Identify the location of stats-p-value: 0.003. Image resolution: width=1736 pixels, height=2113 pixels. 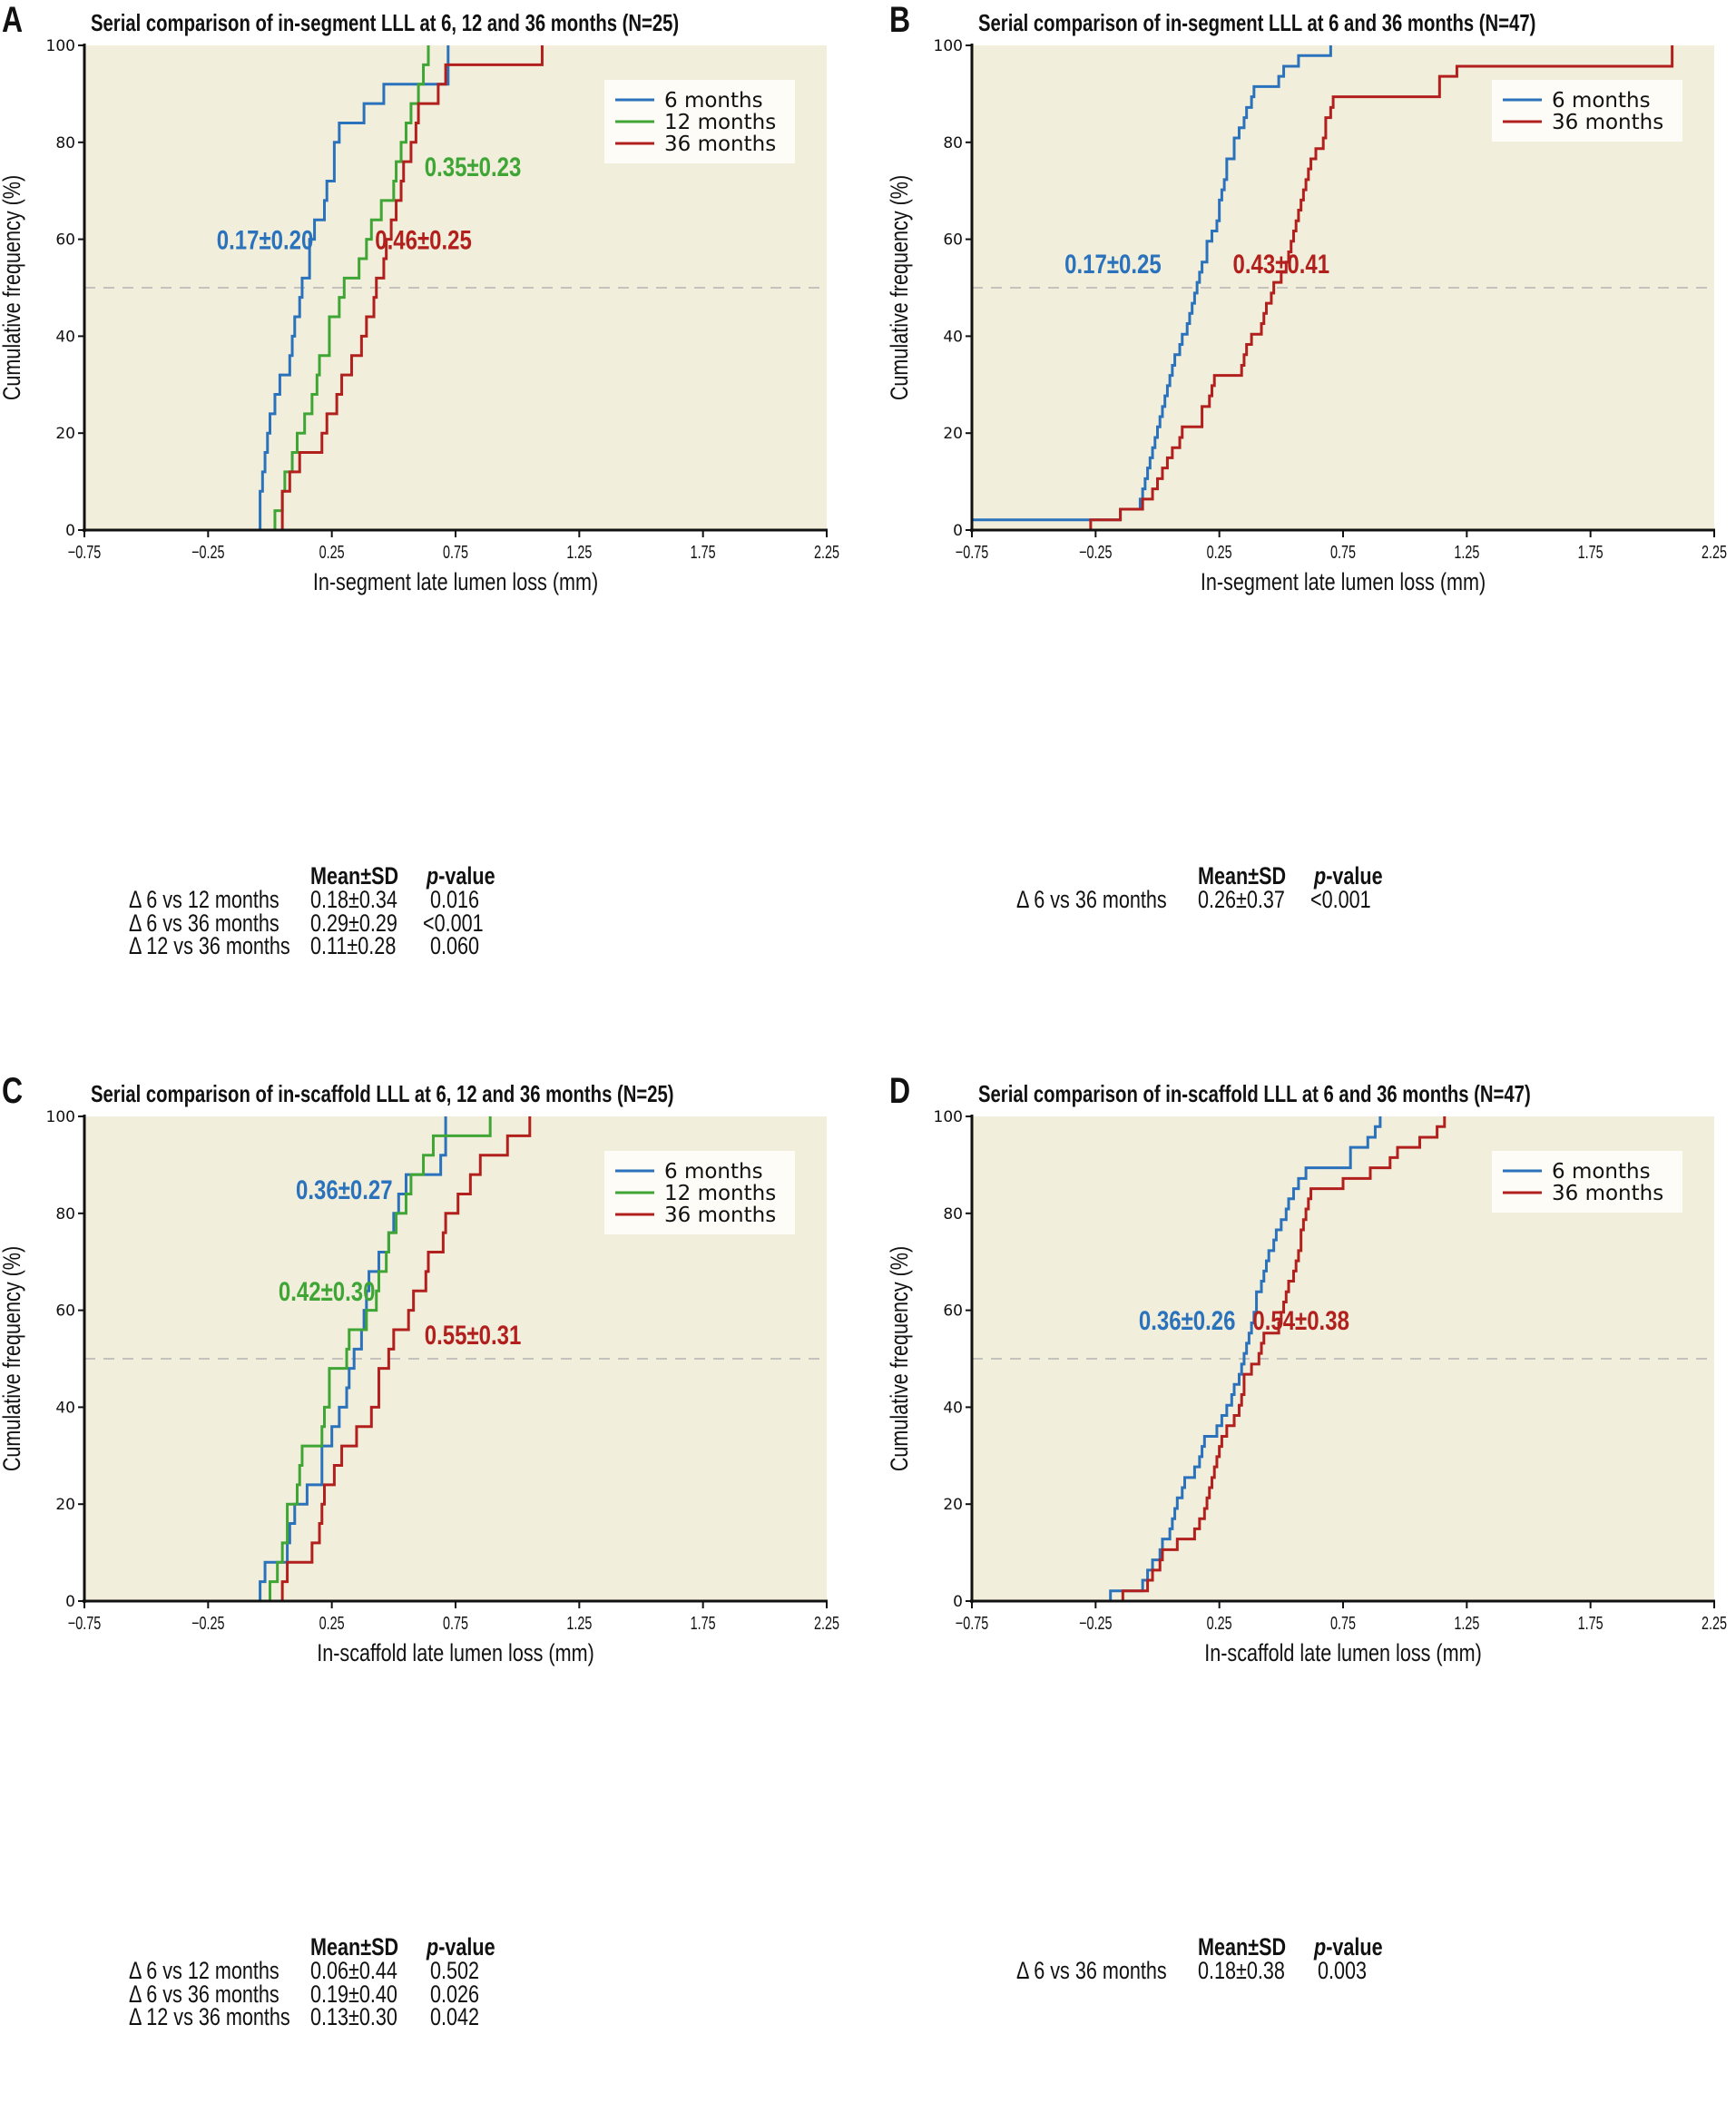
(1343, 1970).